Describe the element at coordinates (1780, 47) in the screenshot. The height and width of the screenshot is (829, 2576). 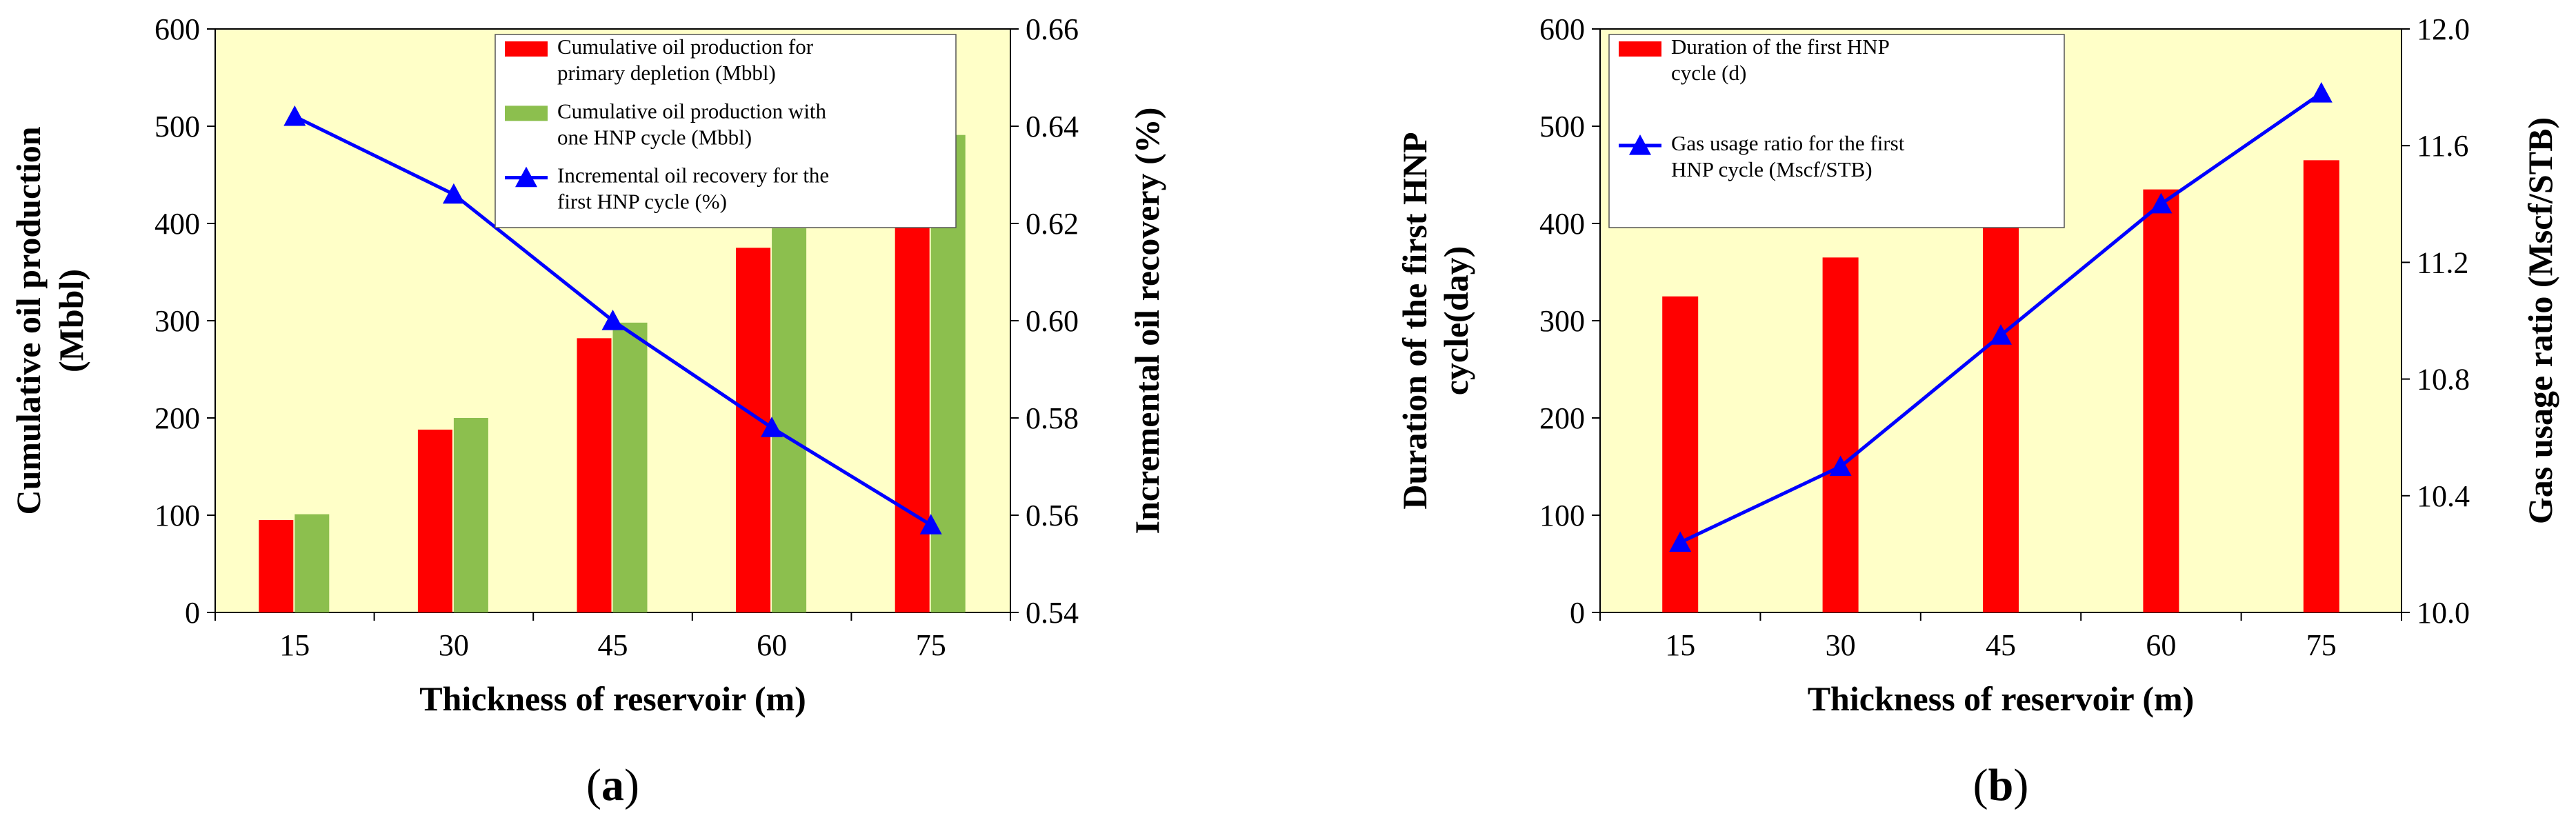
I see `legend-label: Duration of the first HNP` at that location.